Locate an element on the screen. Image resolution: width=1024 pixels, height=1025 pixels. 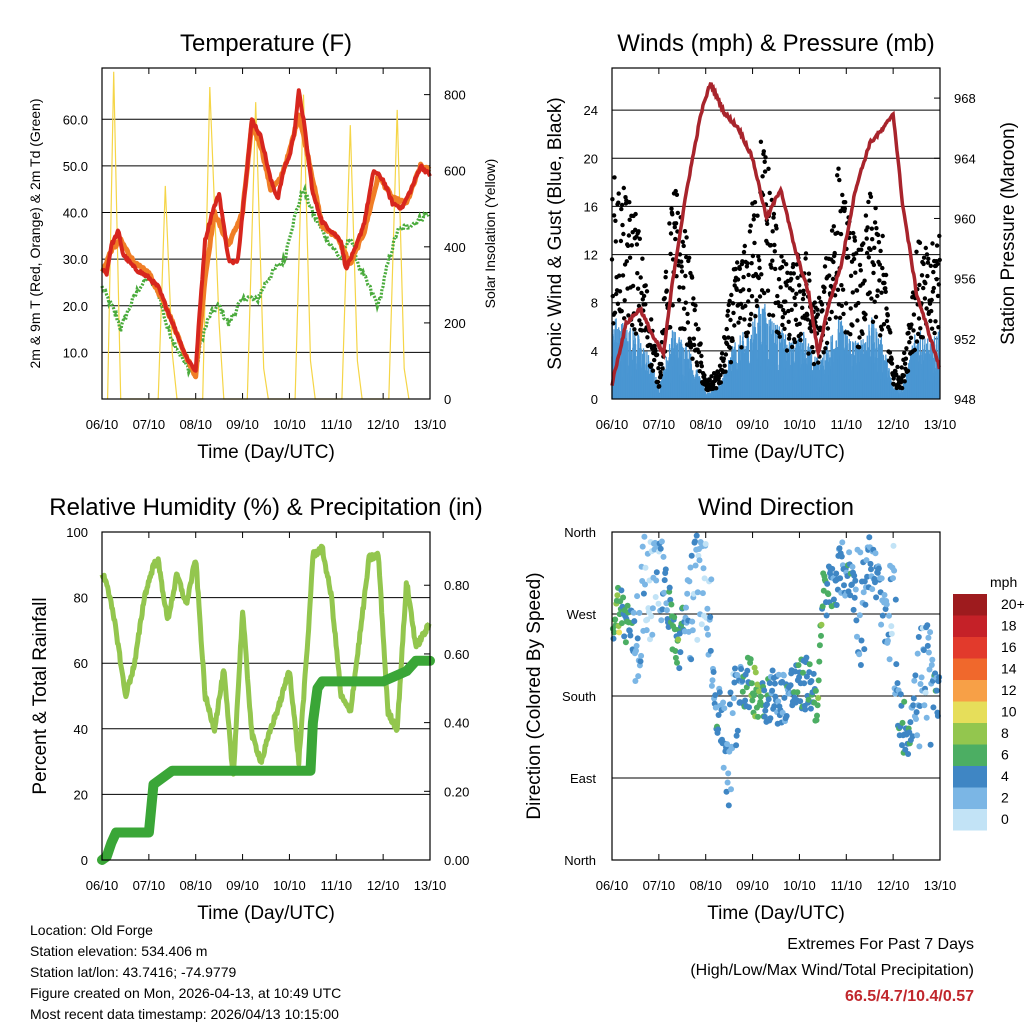
colorbar-title: mph is located at coordinates (1003, 582).